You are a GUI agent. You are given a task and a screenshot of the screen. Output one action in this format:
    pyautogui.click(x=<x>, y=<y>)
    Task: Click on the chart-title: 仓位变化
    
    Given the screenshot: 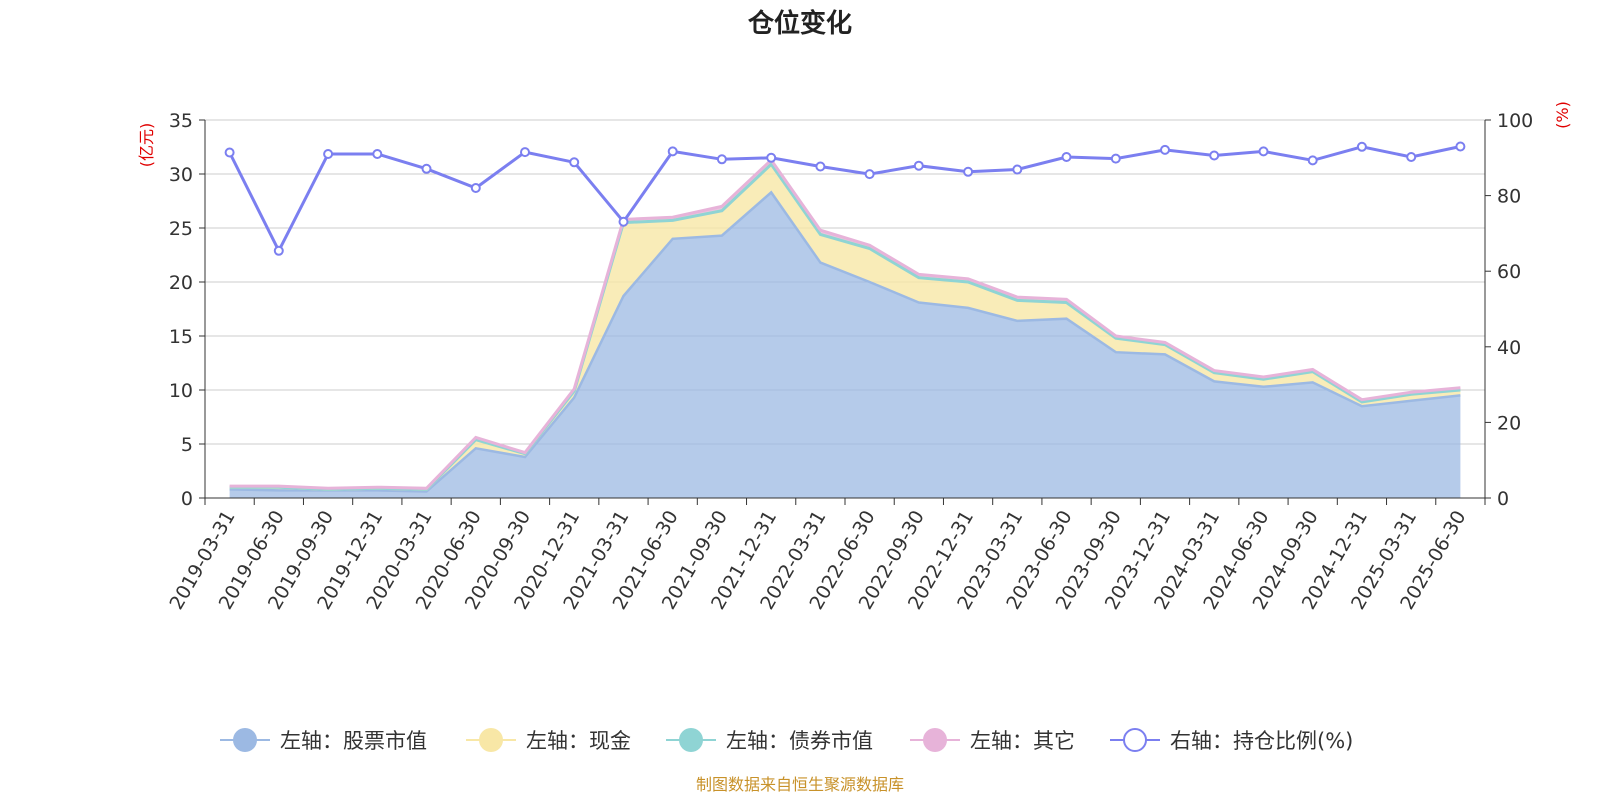 What is the action you would take?
    pyautogui.click(x=799, y=23)
    